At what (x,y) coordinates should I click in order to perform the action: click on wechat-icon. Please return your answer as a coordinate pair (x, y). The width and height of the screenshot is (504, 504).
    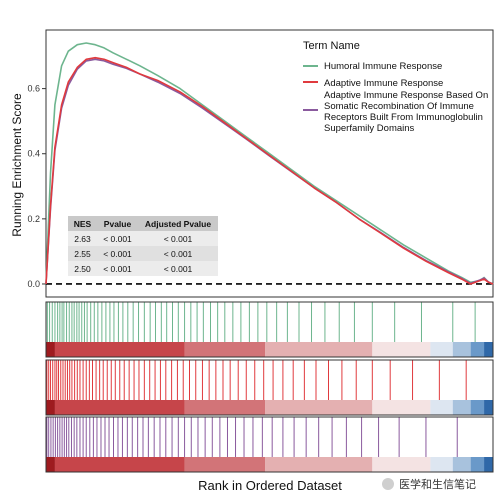
    Looking at the image, I should click on (388, 484).